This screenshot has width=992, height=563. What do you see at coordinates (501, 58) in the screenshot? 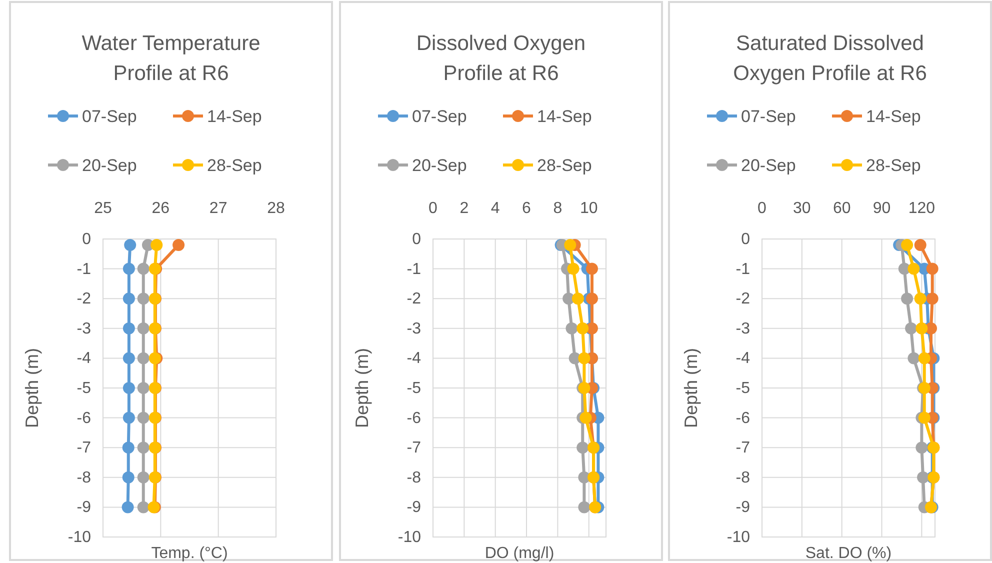
I see `chart-title: Dissolved Oxygen Profile at R6` at bounding box center [501, 58].